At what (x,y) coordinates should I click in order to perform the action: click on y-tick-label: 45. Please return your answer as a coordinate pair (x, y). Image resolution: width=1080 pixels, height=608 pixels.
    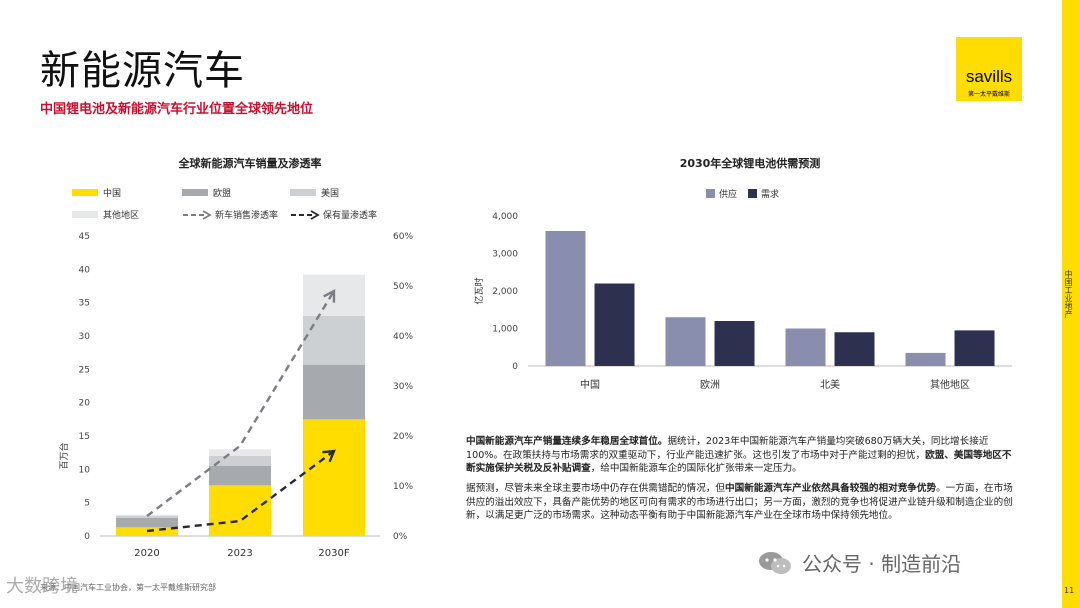
    Looking at the image, I should click on (84, 237).